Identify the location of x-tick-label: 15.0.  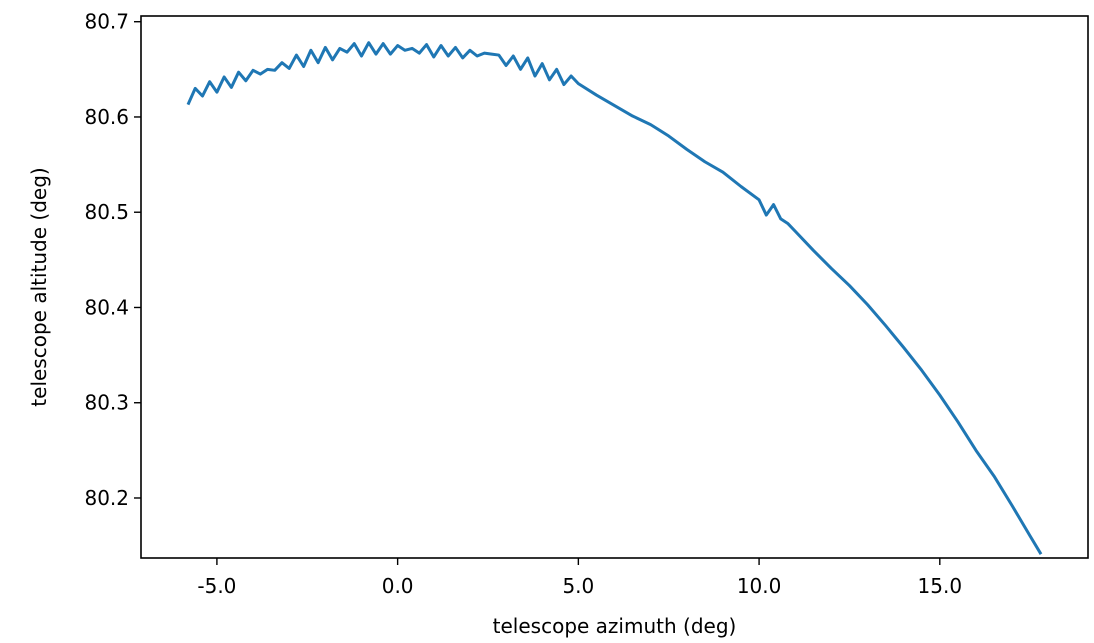
(940, 586).